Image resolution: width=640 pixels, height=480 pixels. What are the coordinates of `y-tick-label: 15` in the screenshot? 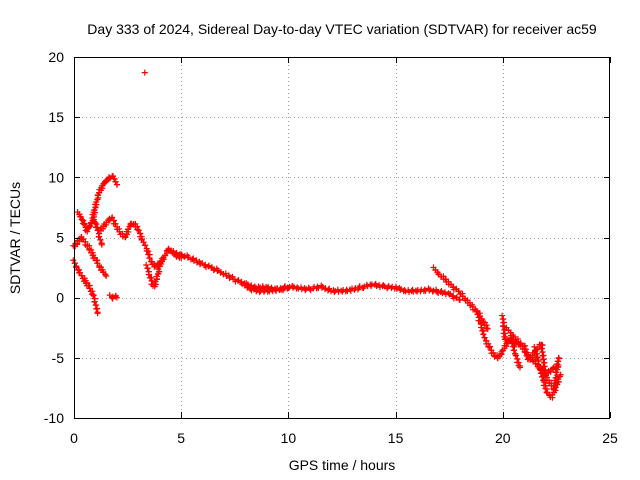 It's located at (56, 117).